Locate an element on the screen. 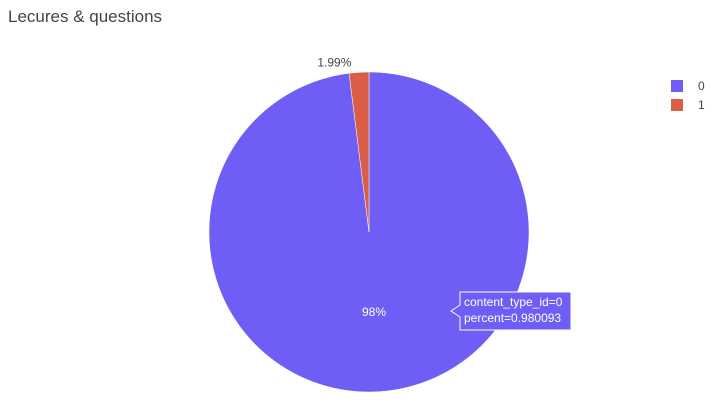 This screenshot has height=404, width=717. legend-label-1: 1 is located at coordinates (701, 105).